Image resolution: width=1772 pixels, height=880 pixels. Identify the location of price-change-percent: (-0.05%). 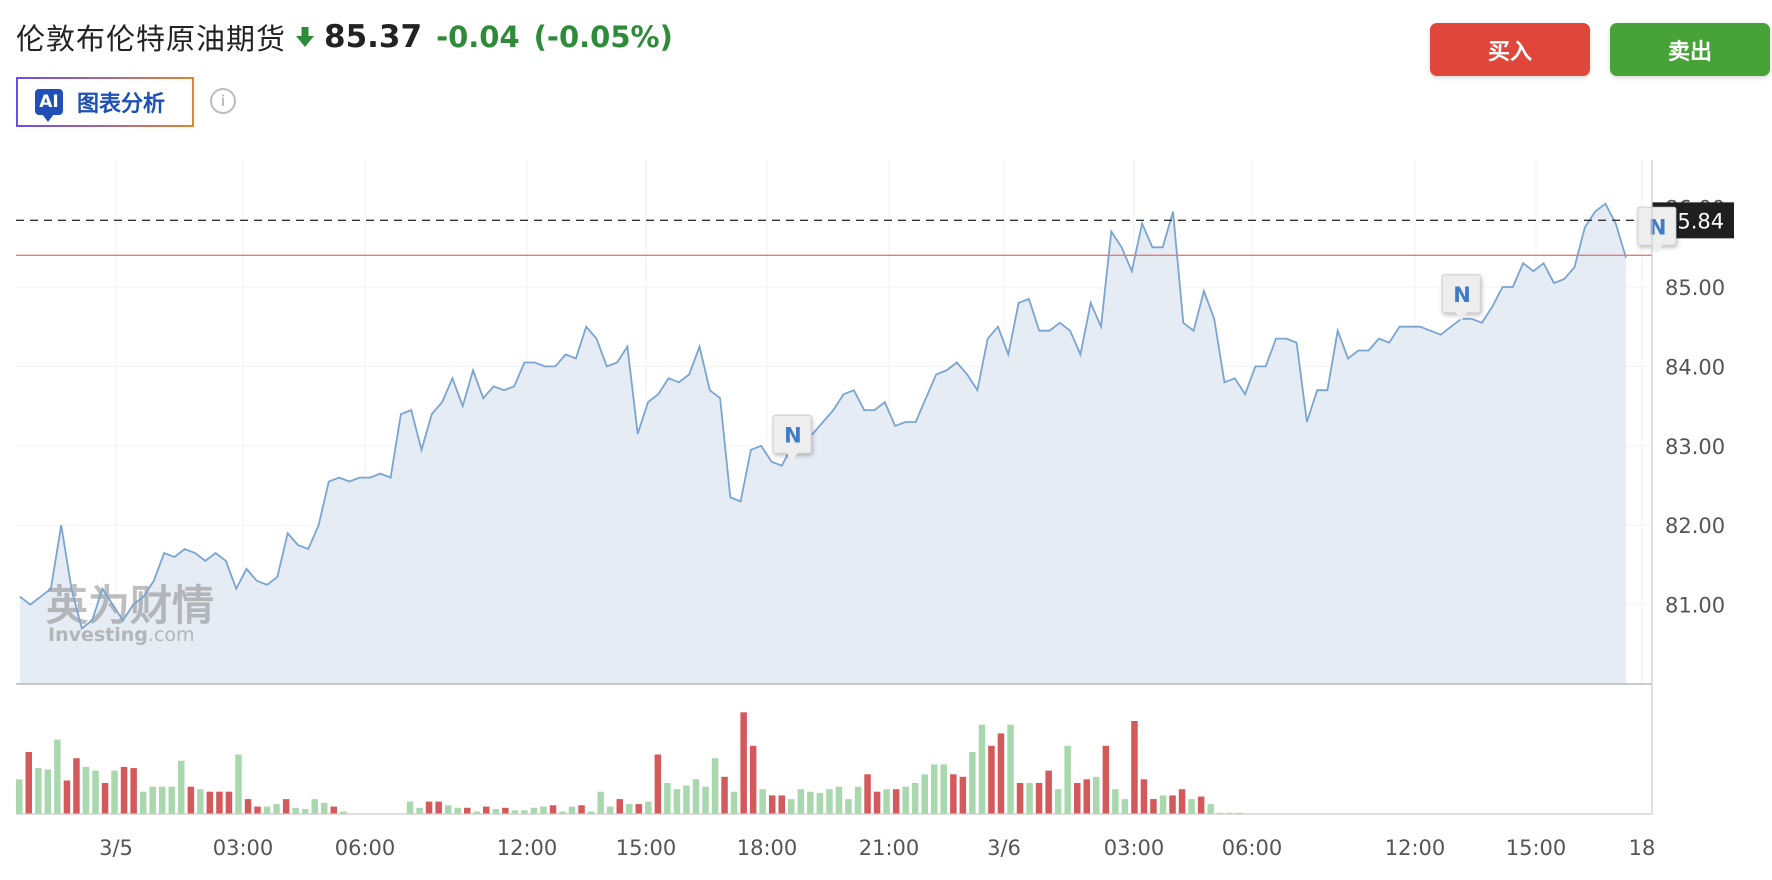
(603, 37).